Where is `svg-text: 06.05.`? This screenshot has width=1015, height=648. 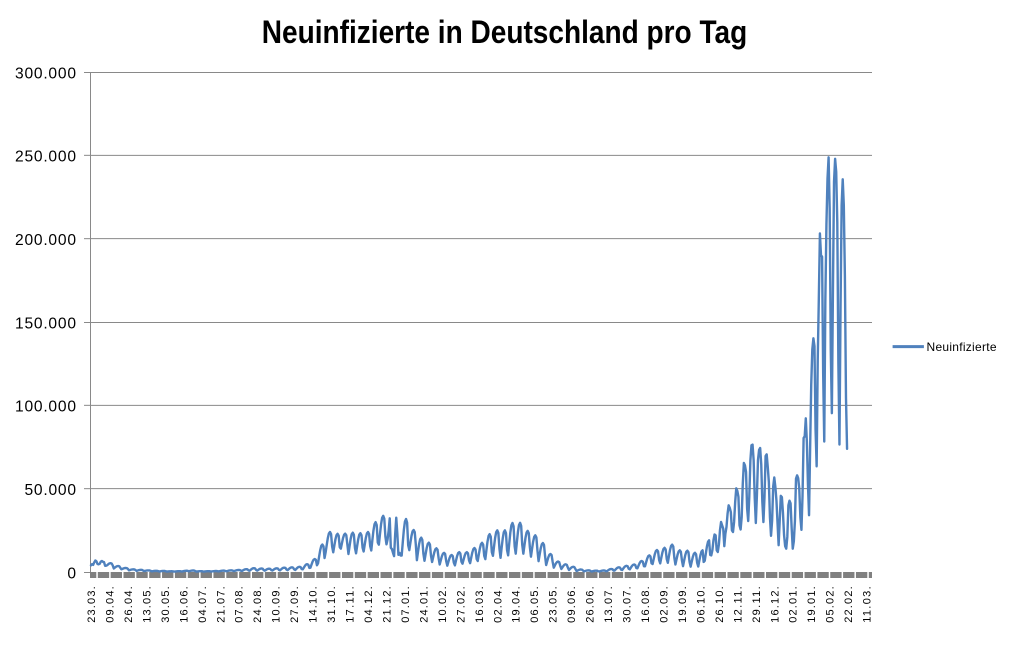
svg-text: 06.05. is located at coordinates (535, 604).